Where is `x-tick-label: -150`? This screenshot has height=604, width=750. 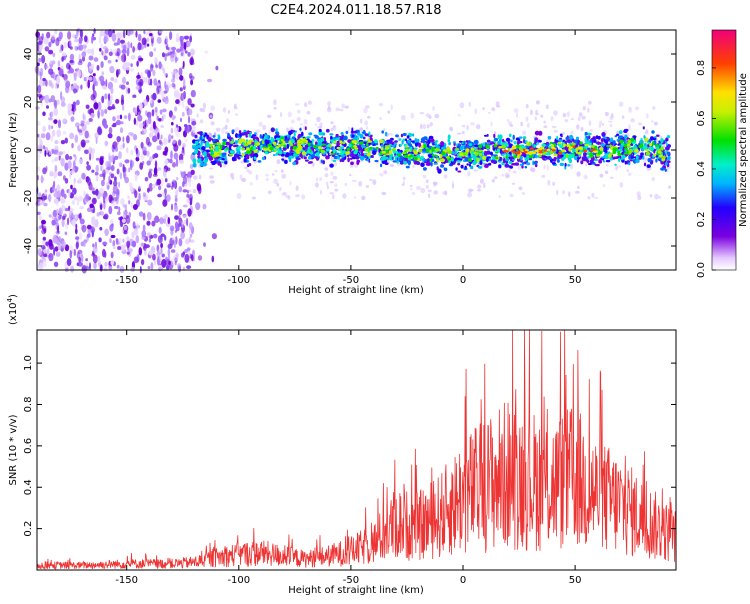 x-tick-label: -150 is located at coordinates (126, 280).